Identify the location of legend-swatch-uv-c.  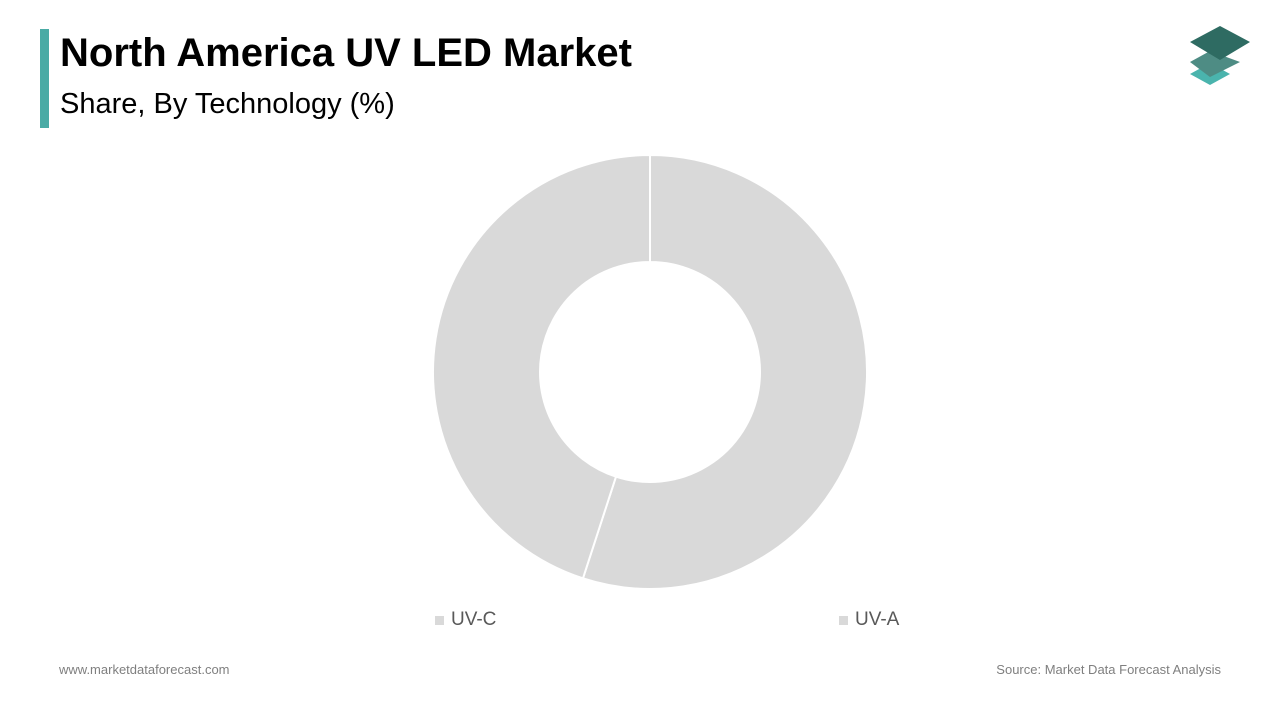
(439, 620).